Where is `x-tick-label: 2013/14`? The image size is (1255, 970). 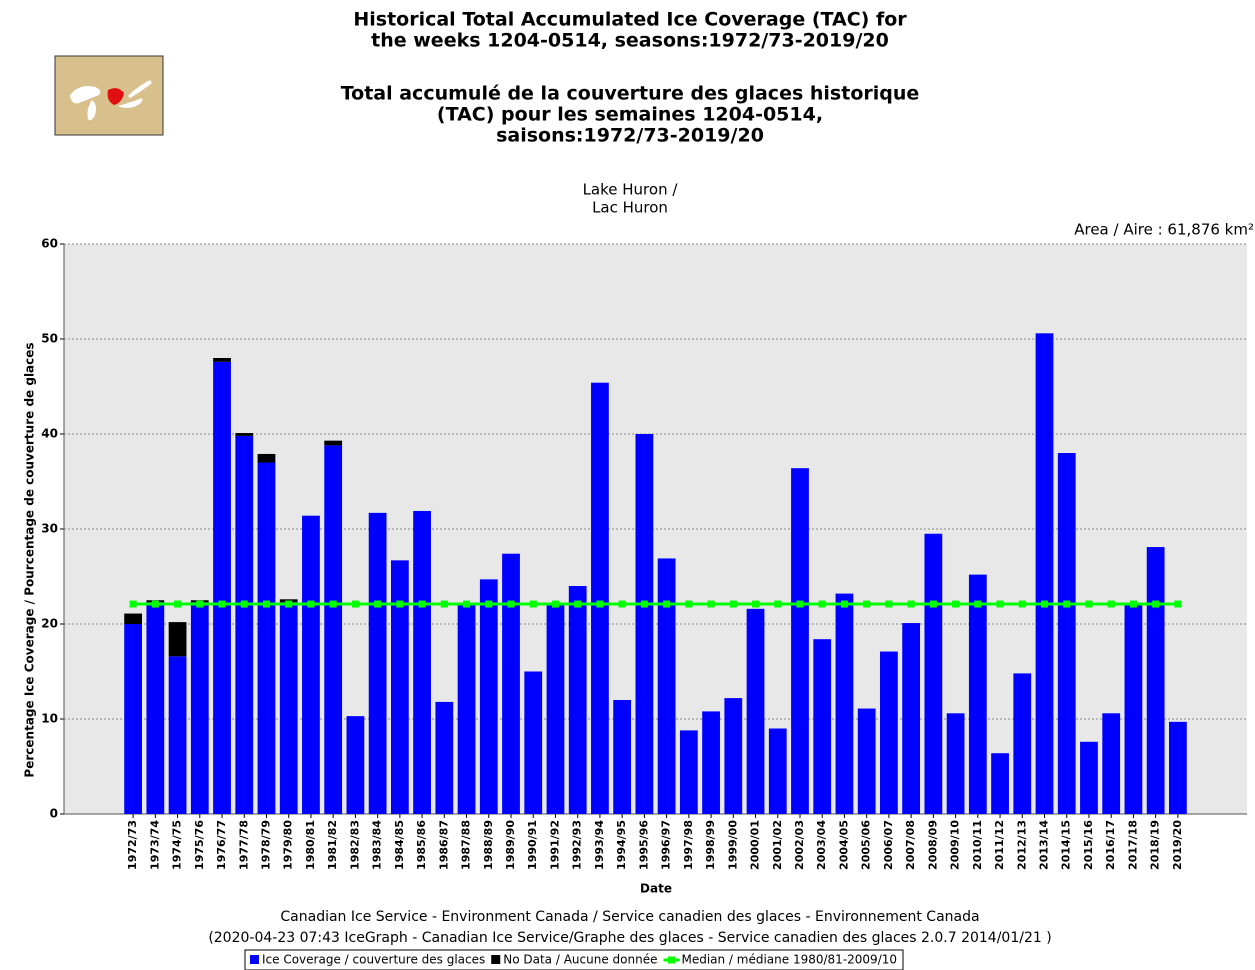
x-tick-label: 2013/14 is located at coordinates (1044, 845).